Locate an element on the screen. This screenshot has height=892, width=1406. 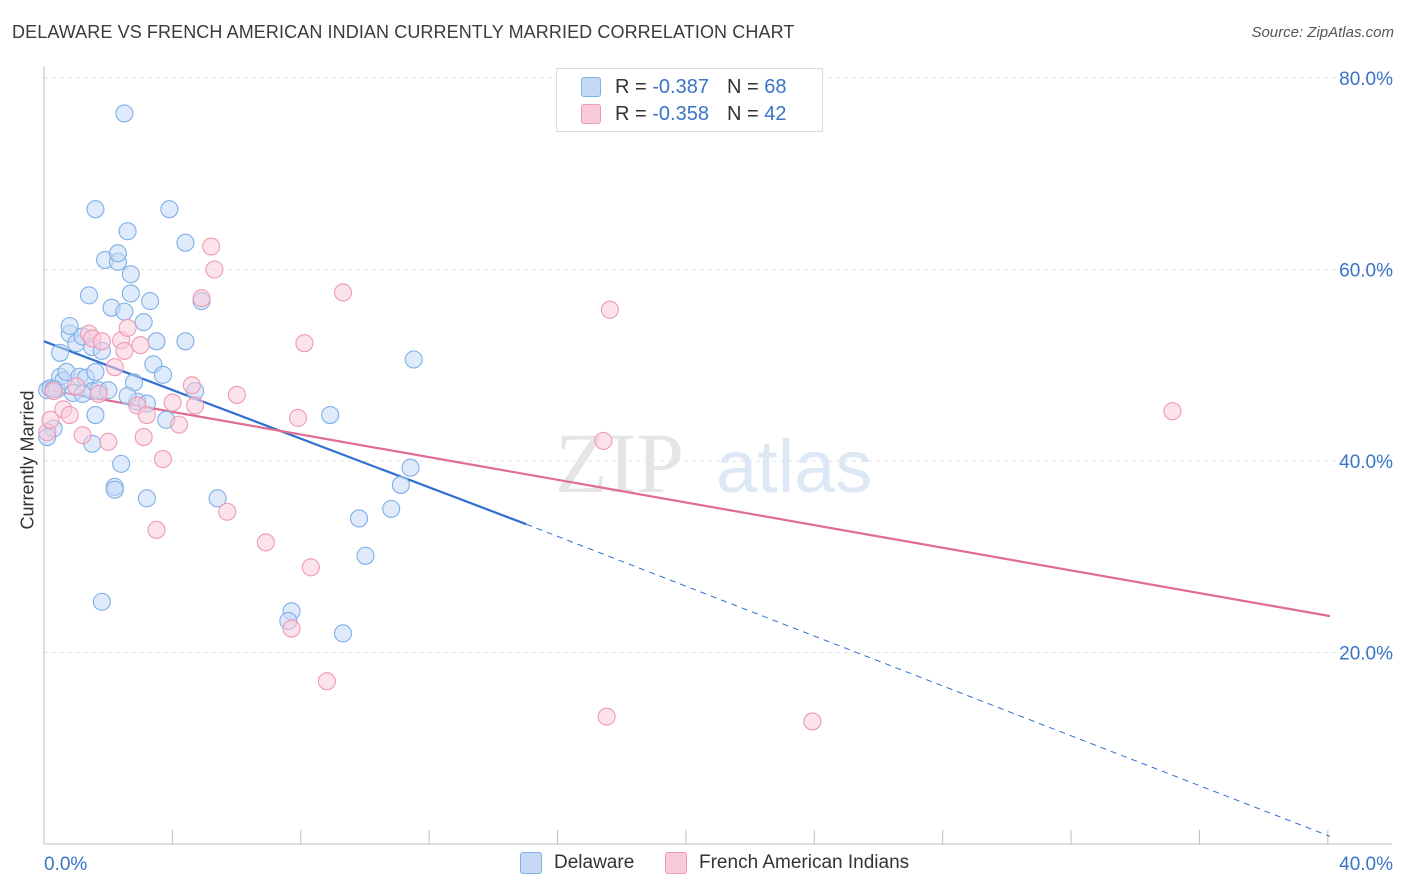
legend-swatch-delaware is located at coordinates (591, 87).